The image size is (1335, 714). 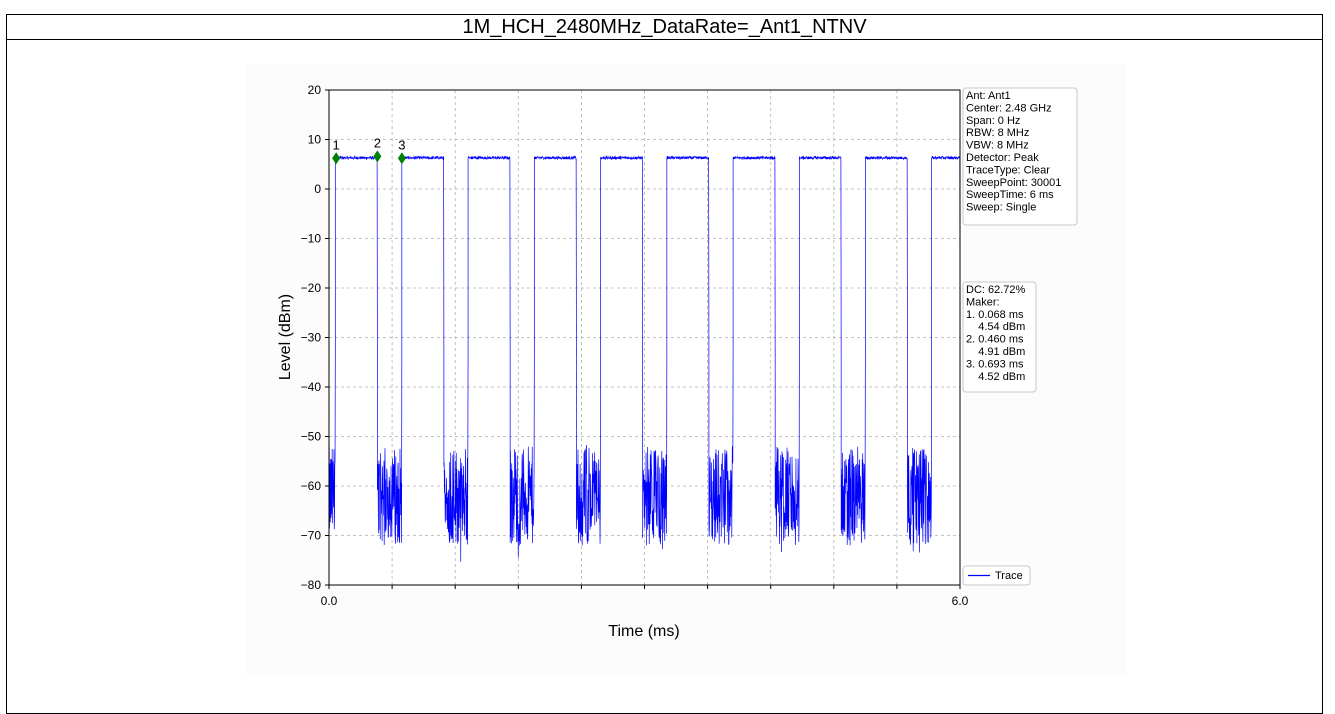 What do you see at coordinates (311, 338) in the screenshot?
I see `y-tick-label: −30` at bounding box center [311, 338].